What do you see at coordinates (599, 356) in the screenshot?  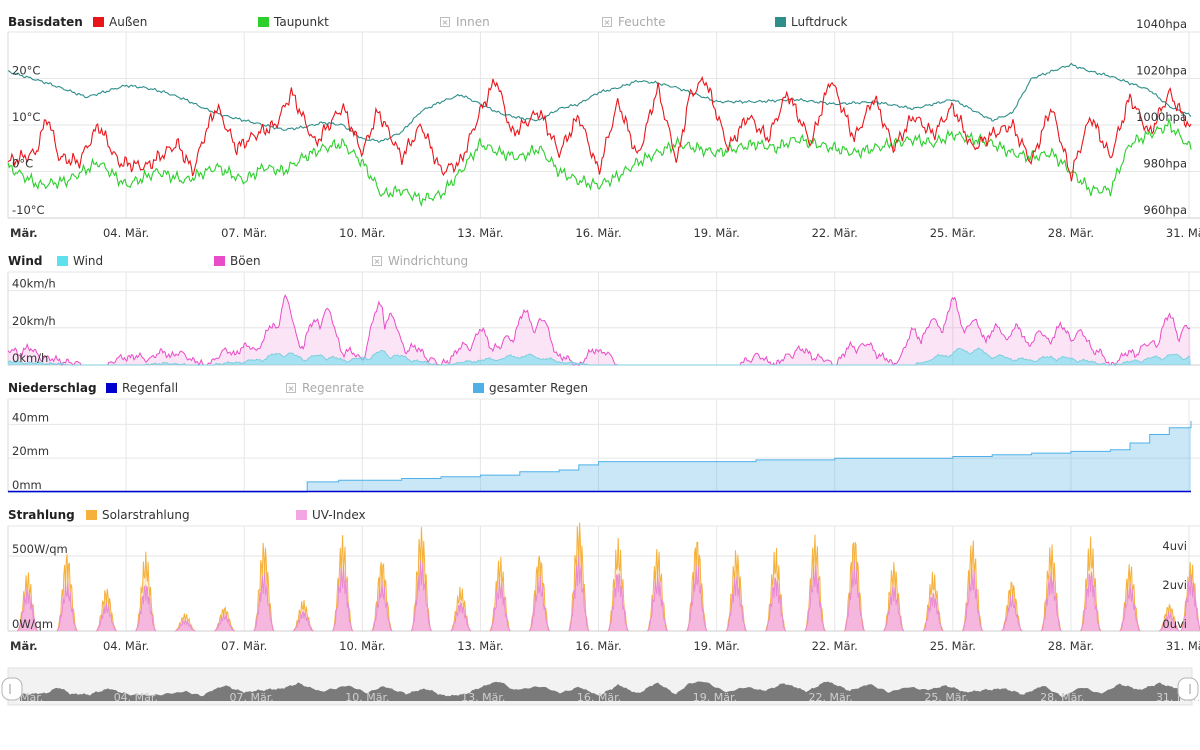 I see `series-wind-line` at bounding box center [599, 356].